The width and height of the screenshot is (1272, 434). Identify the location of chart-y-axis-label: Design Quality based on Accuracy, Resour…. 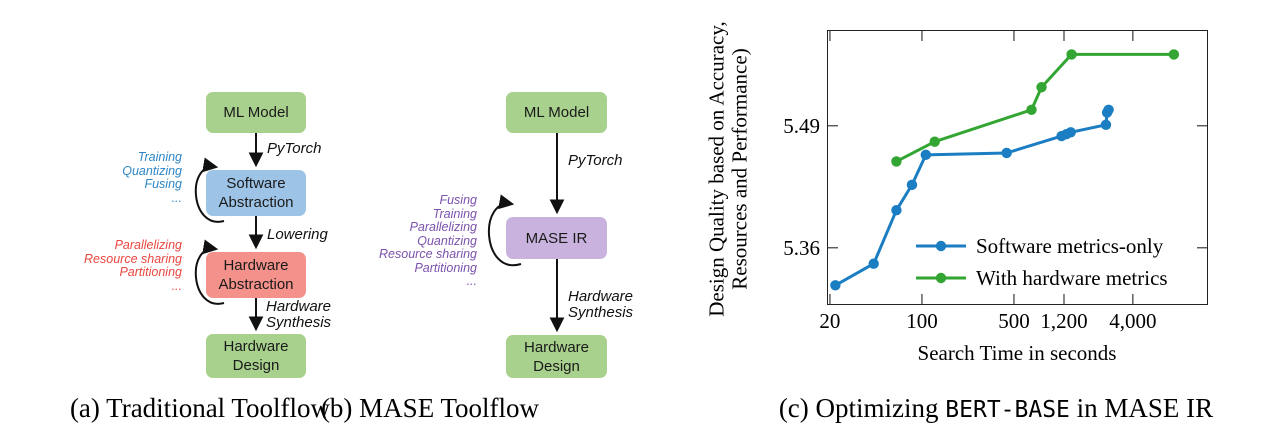
(728, 169).